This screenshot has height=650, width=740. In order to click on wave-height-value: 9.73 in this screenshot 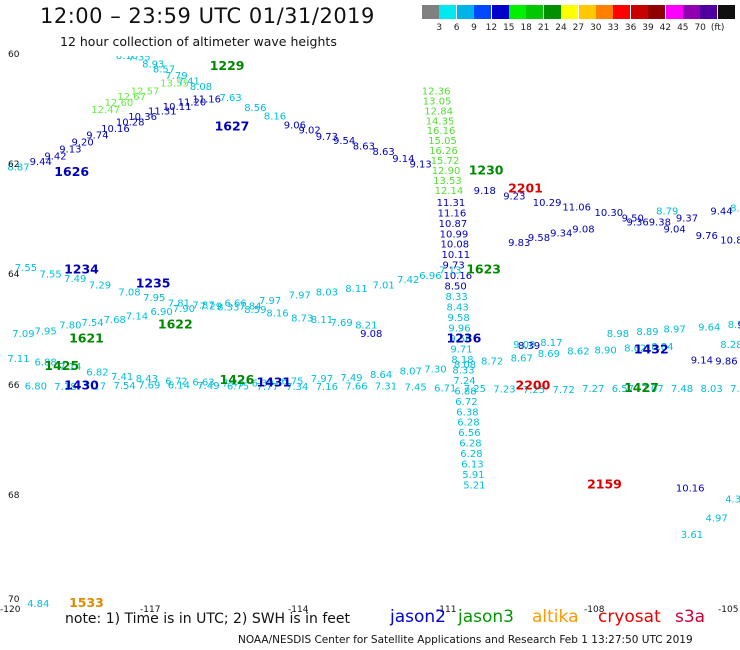, I will do `click(327, 137)`.